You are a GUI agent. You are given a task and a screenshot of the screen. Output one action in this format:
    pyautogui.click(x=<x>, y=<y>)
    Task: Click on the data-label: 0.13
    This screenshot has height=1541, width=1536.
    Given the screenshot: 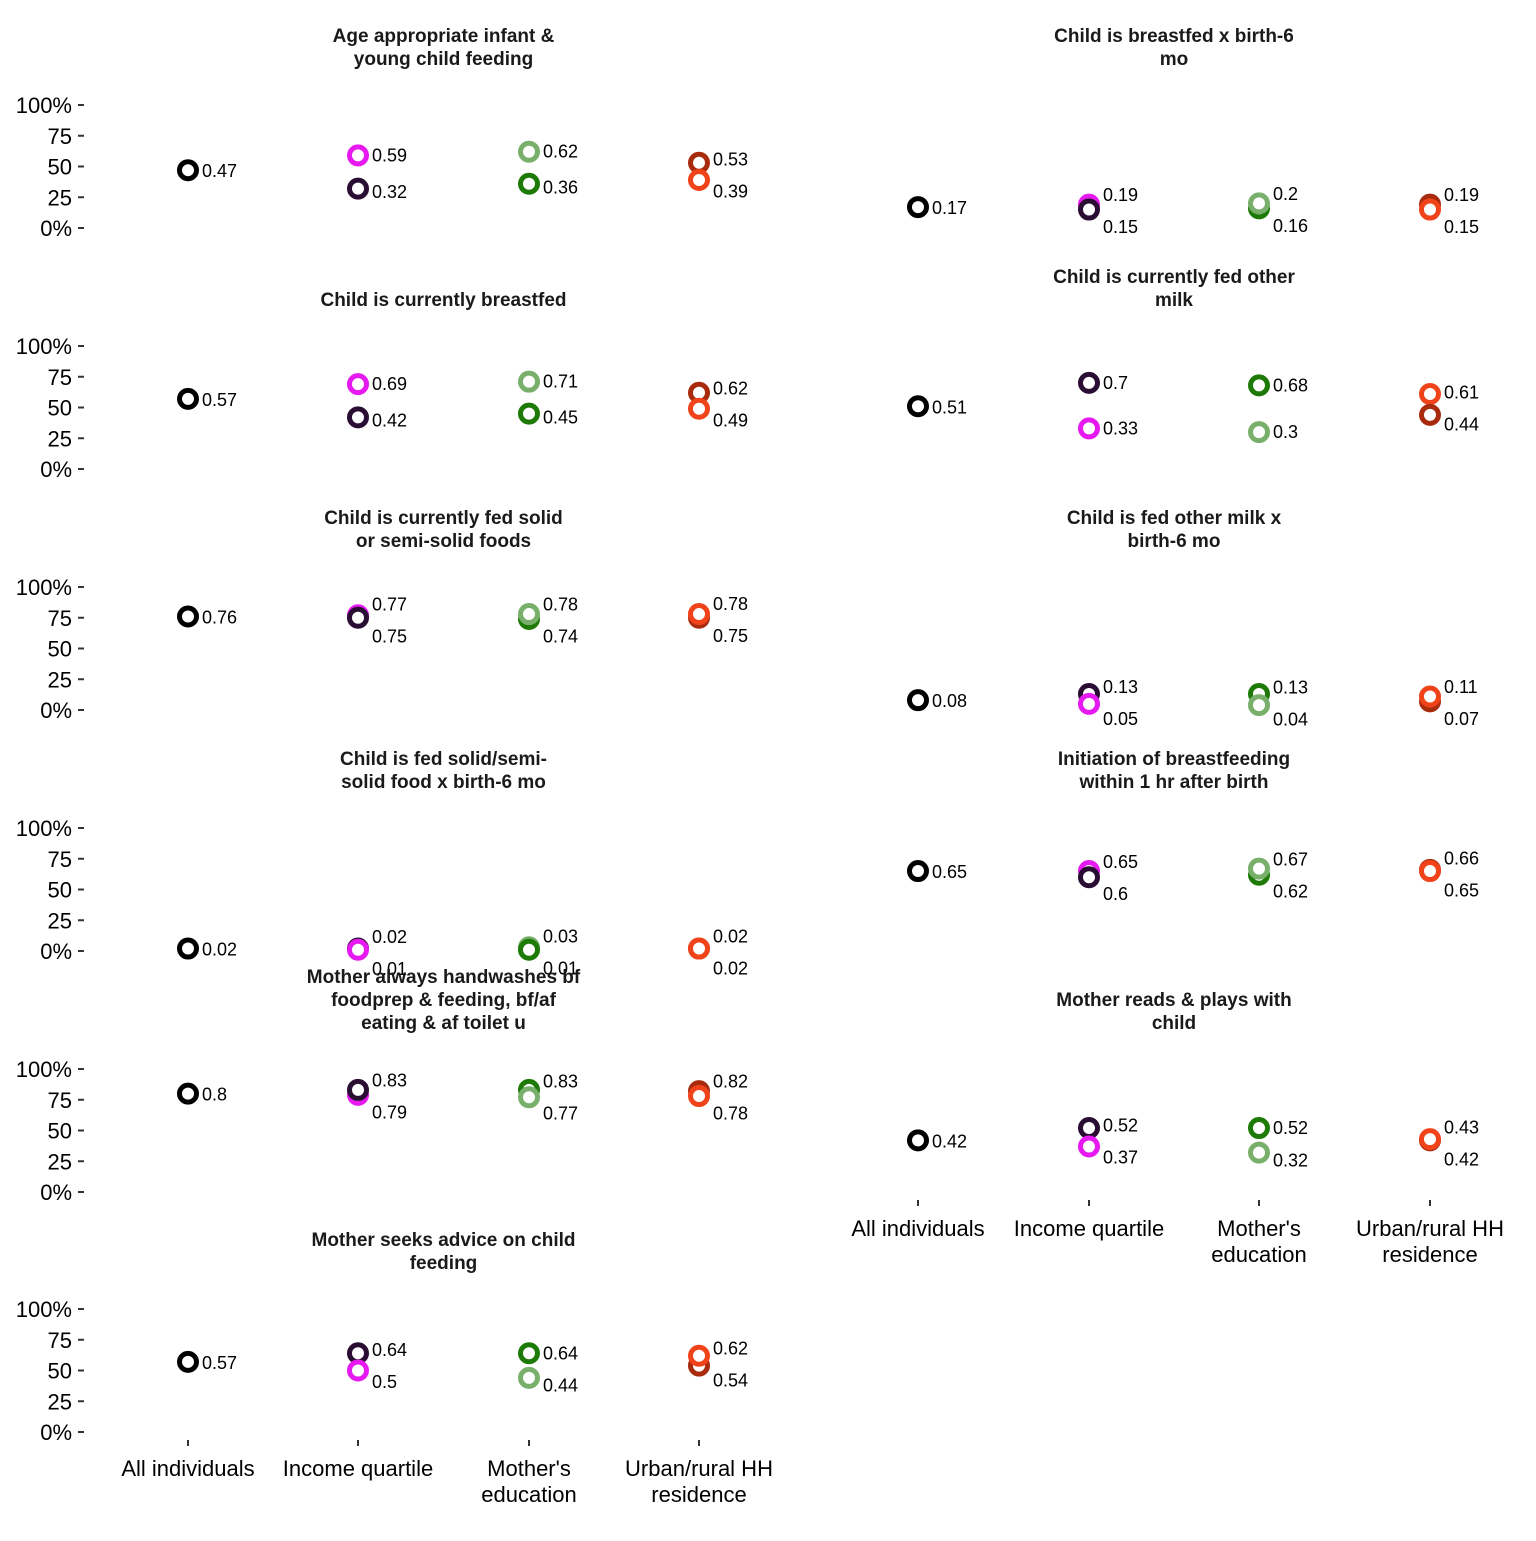 What is the action you would take?
    pyautogui.click(x=1120, y=687)
    